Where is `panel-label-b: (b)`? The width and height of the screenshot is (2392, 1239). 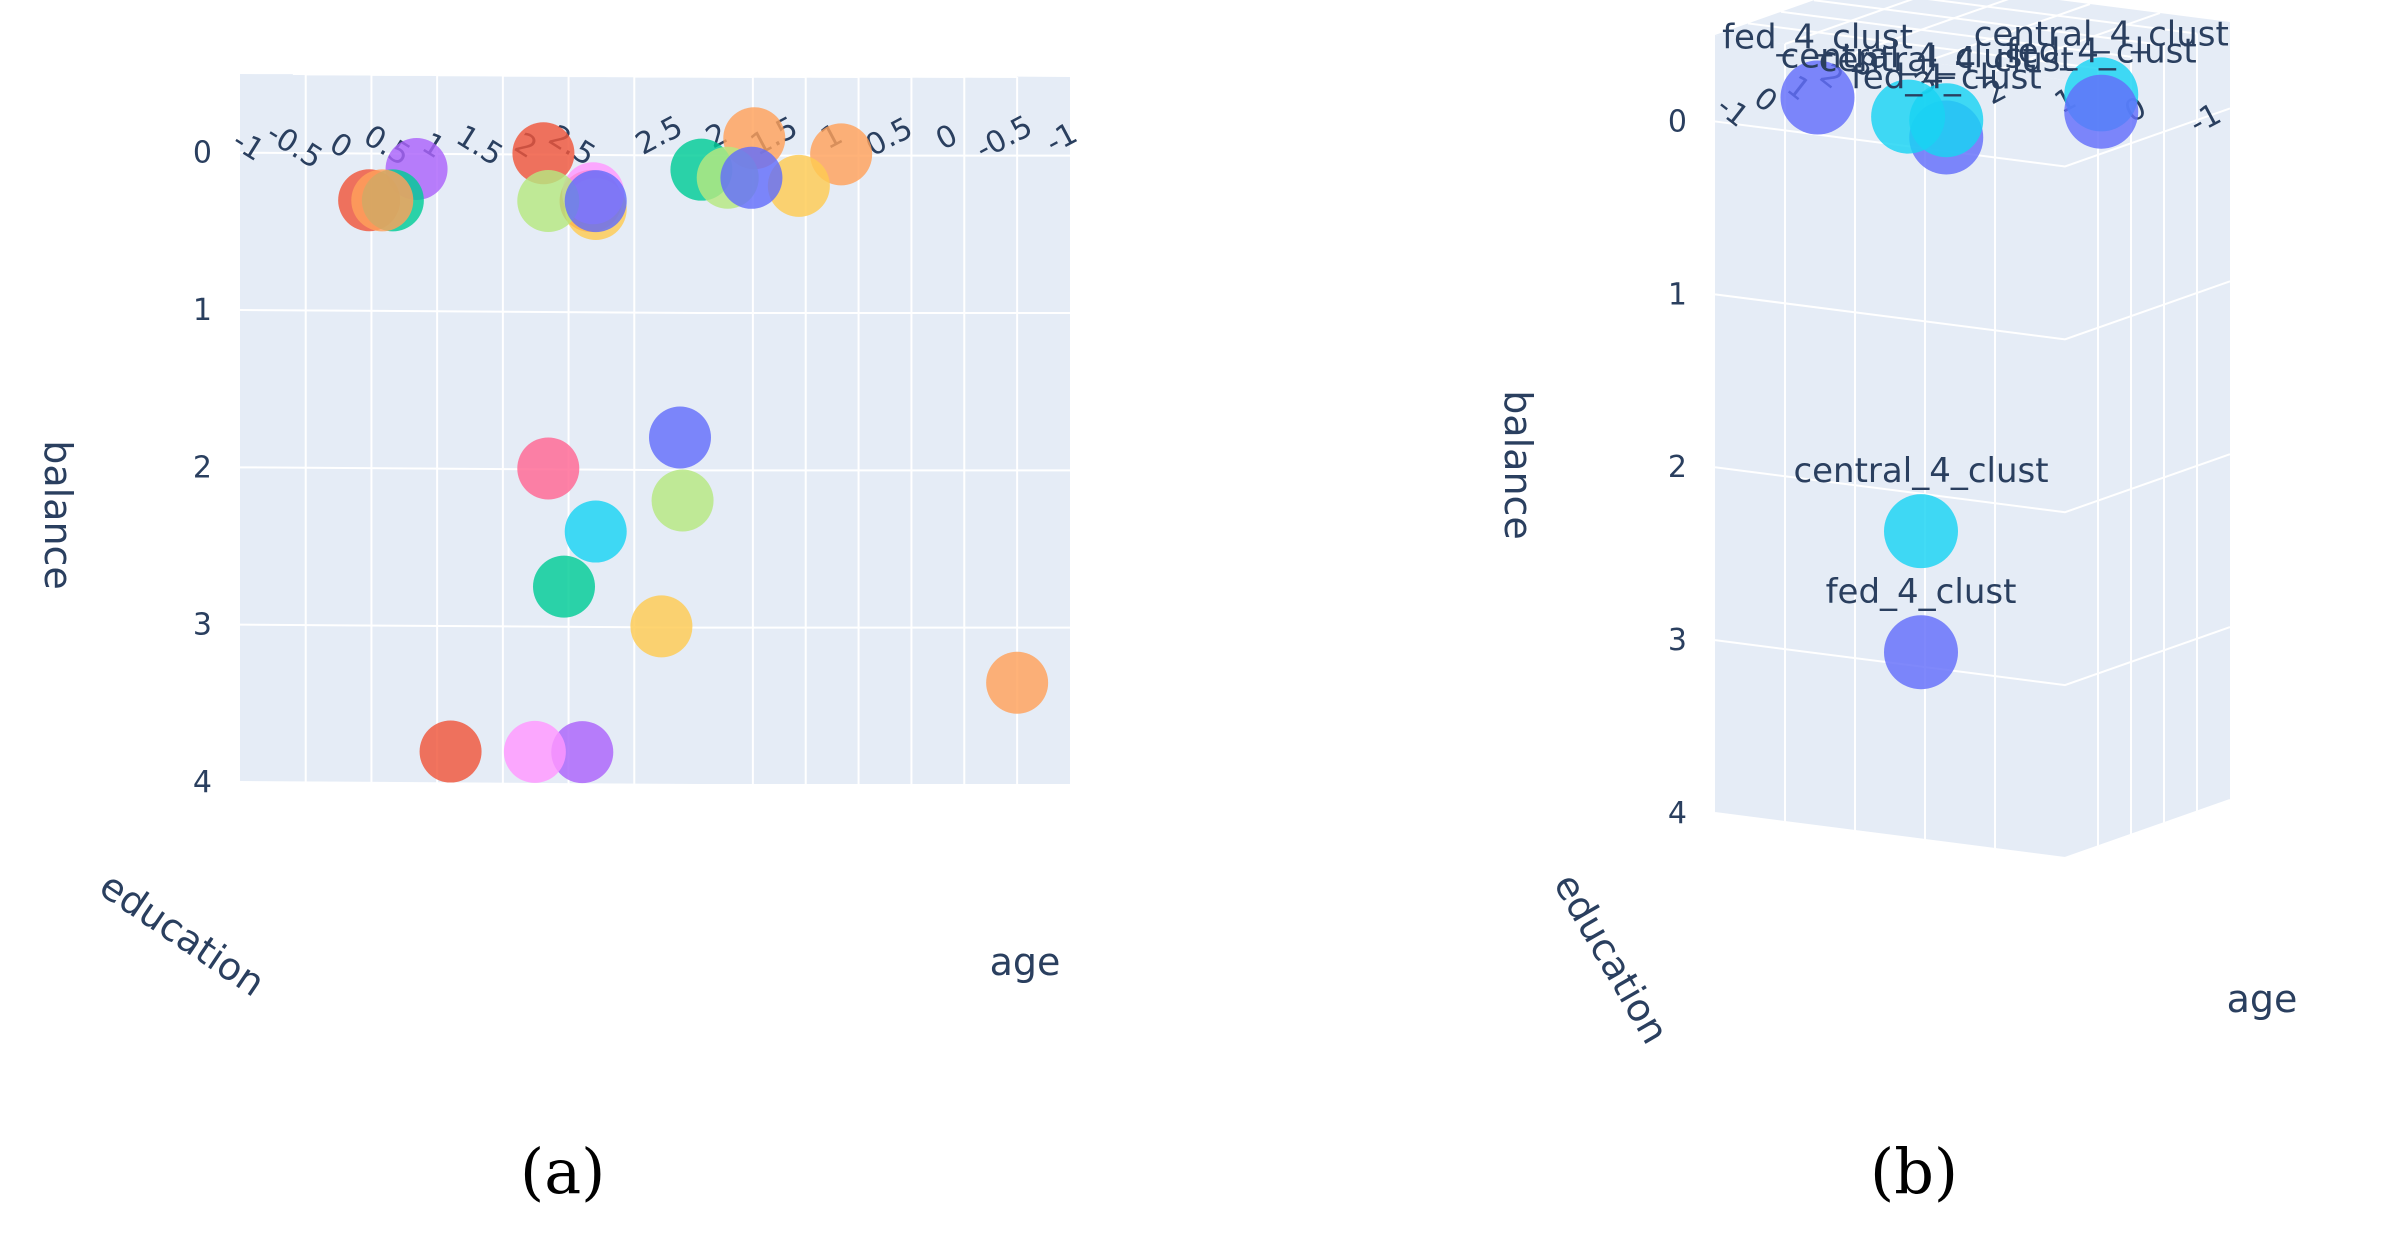
panel-label-b: (b) is located at coordinates (1914, 1171).